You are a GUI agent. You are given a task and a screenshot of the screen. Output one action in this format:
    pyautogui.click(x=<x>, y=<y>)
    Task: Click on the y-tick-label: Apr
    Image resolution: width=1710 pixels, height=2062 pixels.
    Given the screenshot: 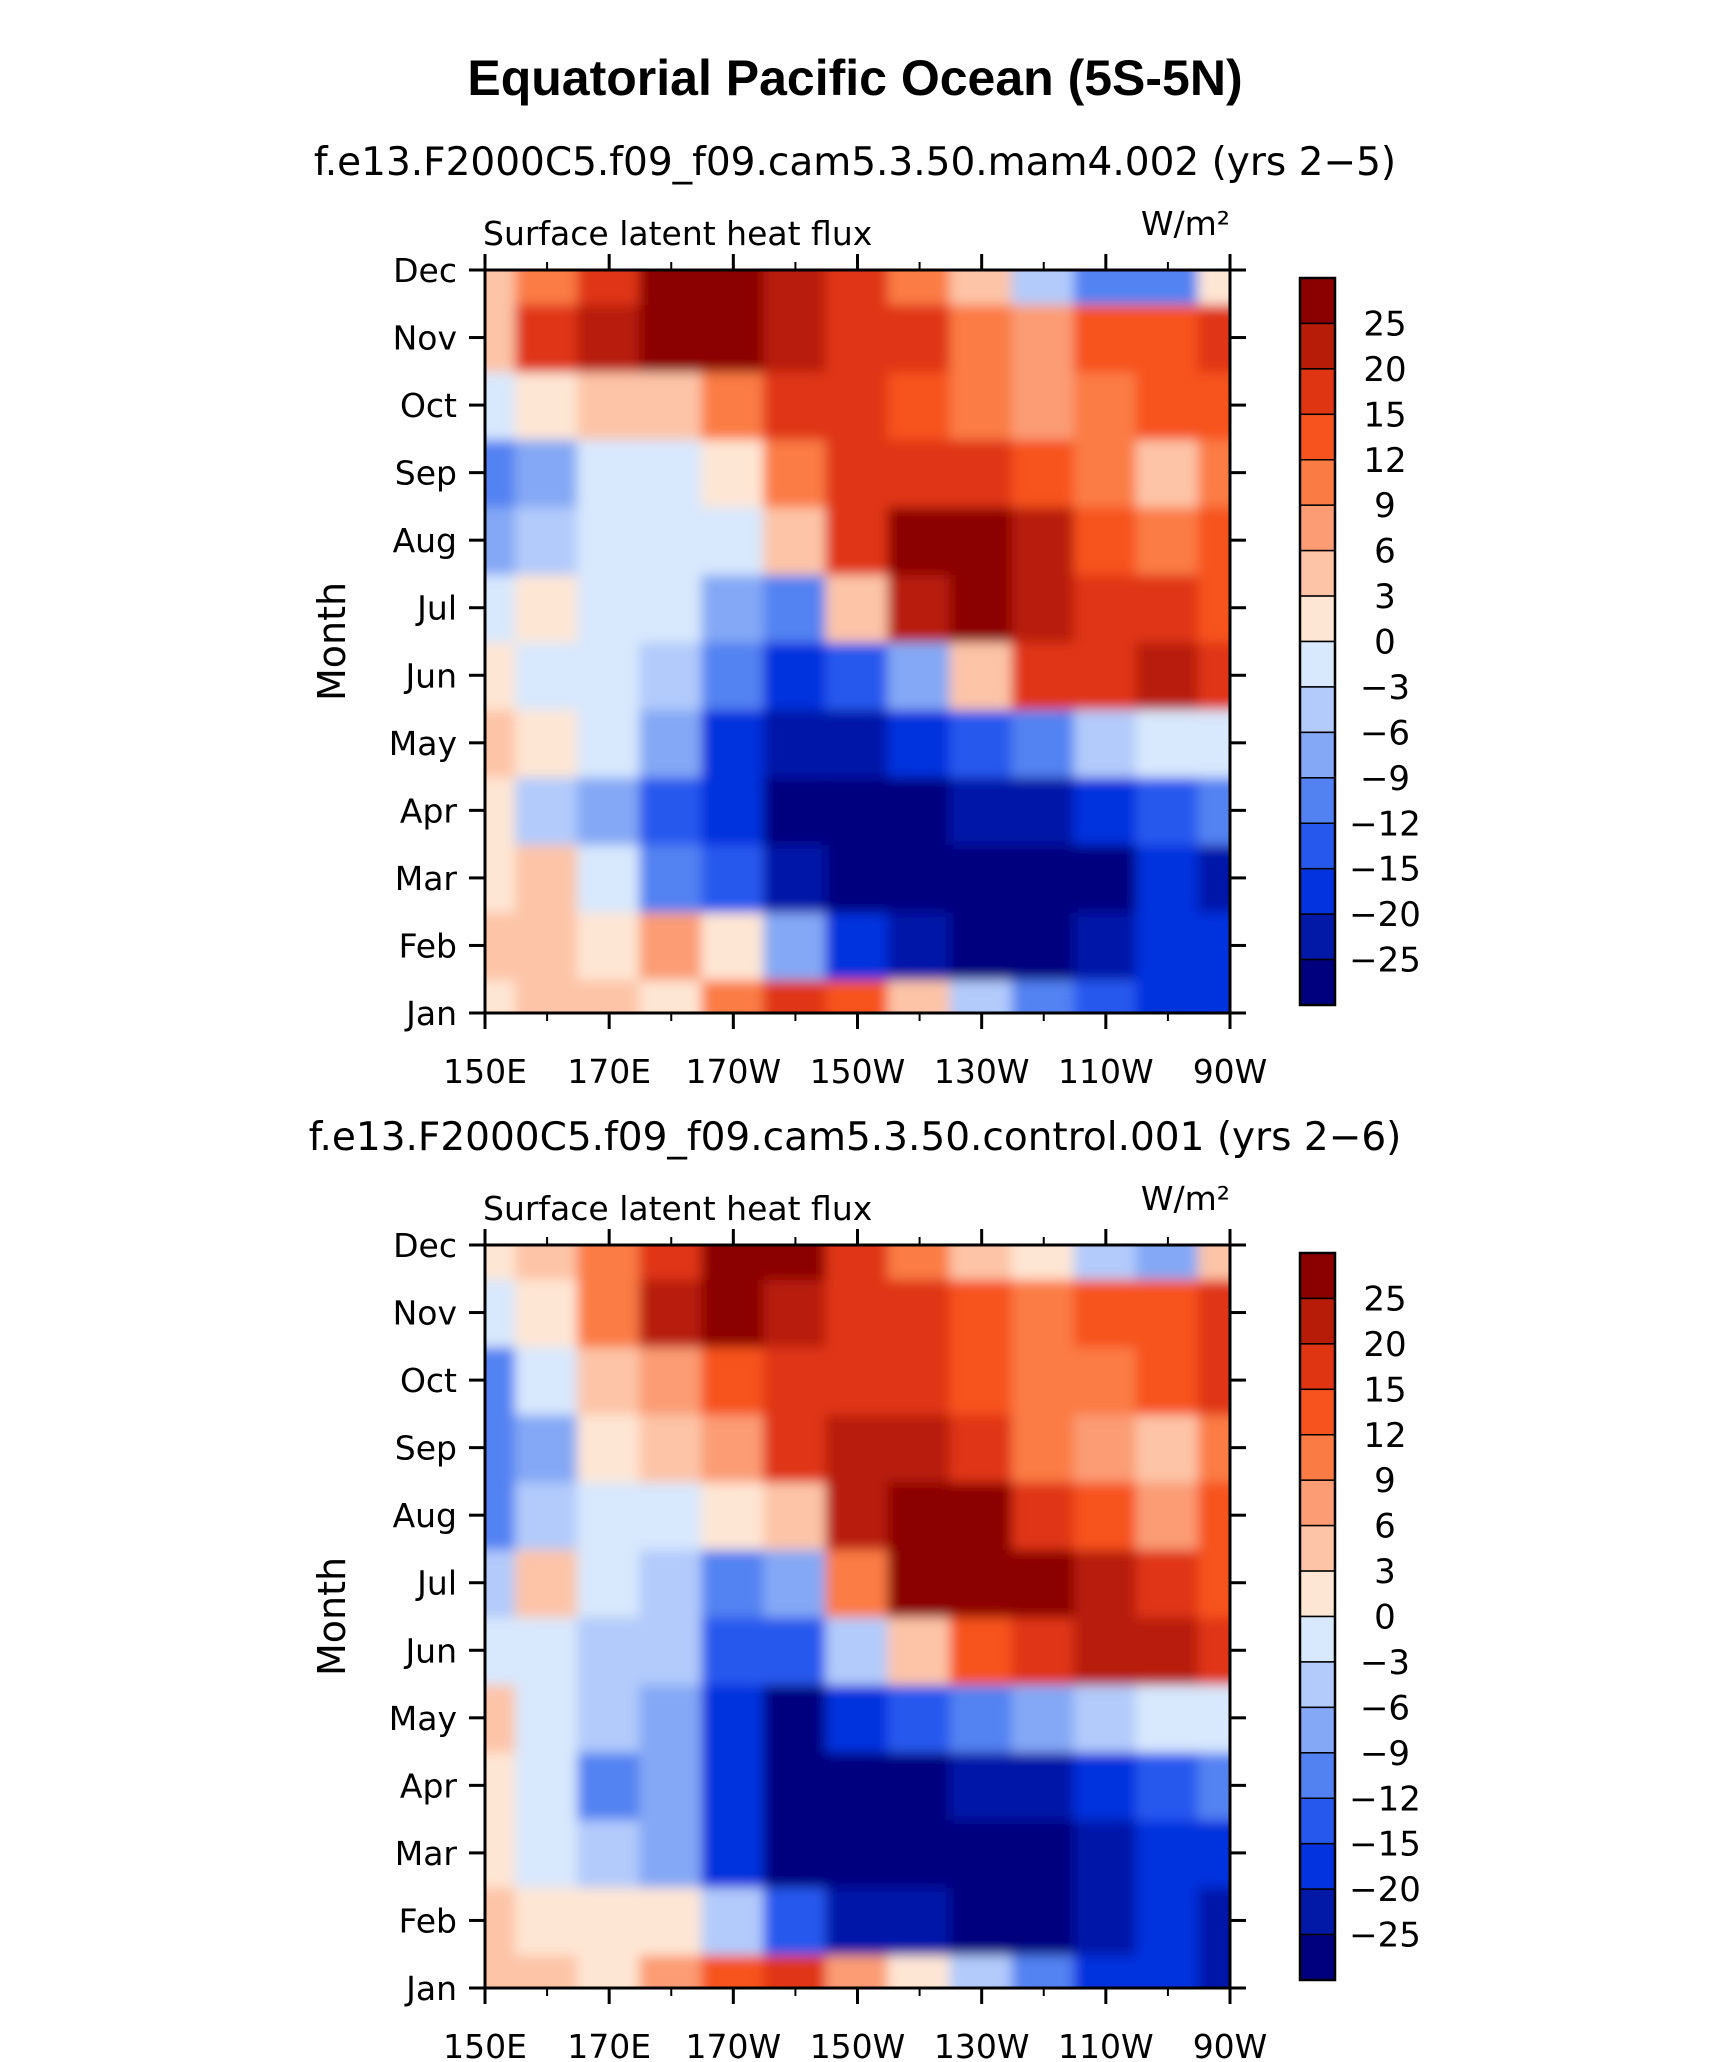 What is the action you would take?
    pyautogui.click(x=429, y=810)
    